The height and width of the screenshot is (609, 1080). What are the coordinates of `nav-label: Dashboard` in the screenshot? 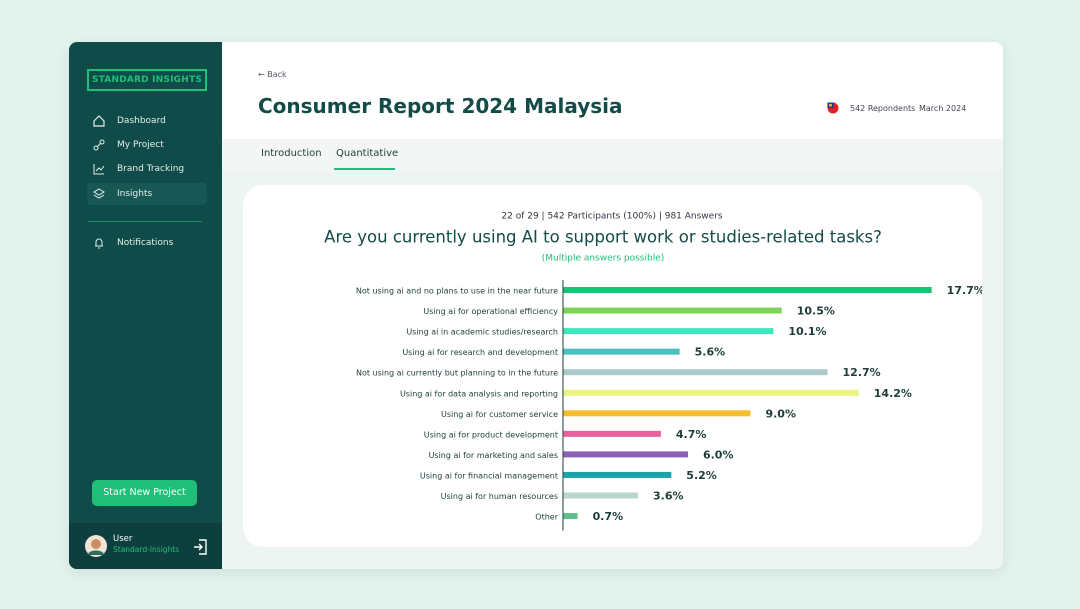 It's located at (141, 121).